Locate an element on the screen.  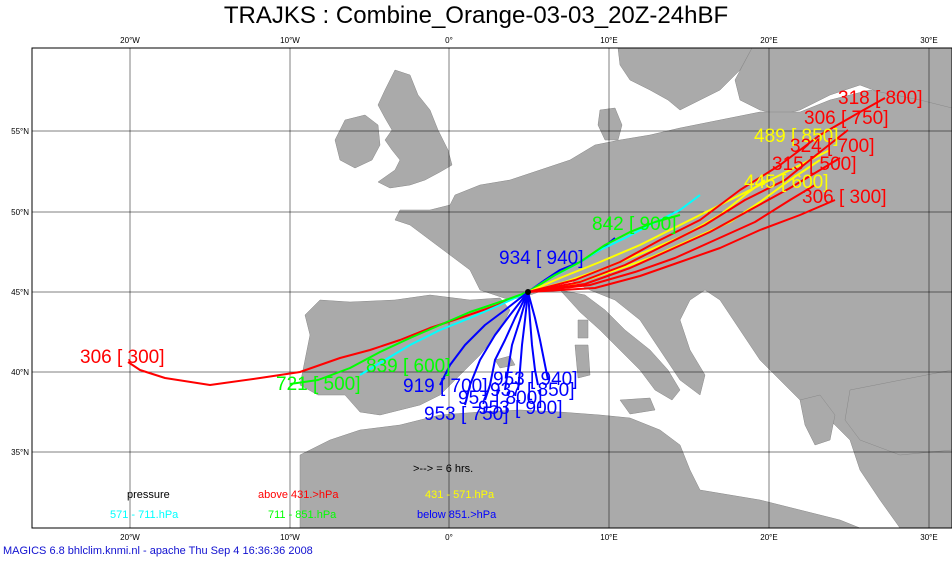
label-y850: 489 [ 850] is located at coordinates (796, 136).